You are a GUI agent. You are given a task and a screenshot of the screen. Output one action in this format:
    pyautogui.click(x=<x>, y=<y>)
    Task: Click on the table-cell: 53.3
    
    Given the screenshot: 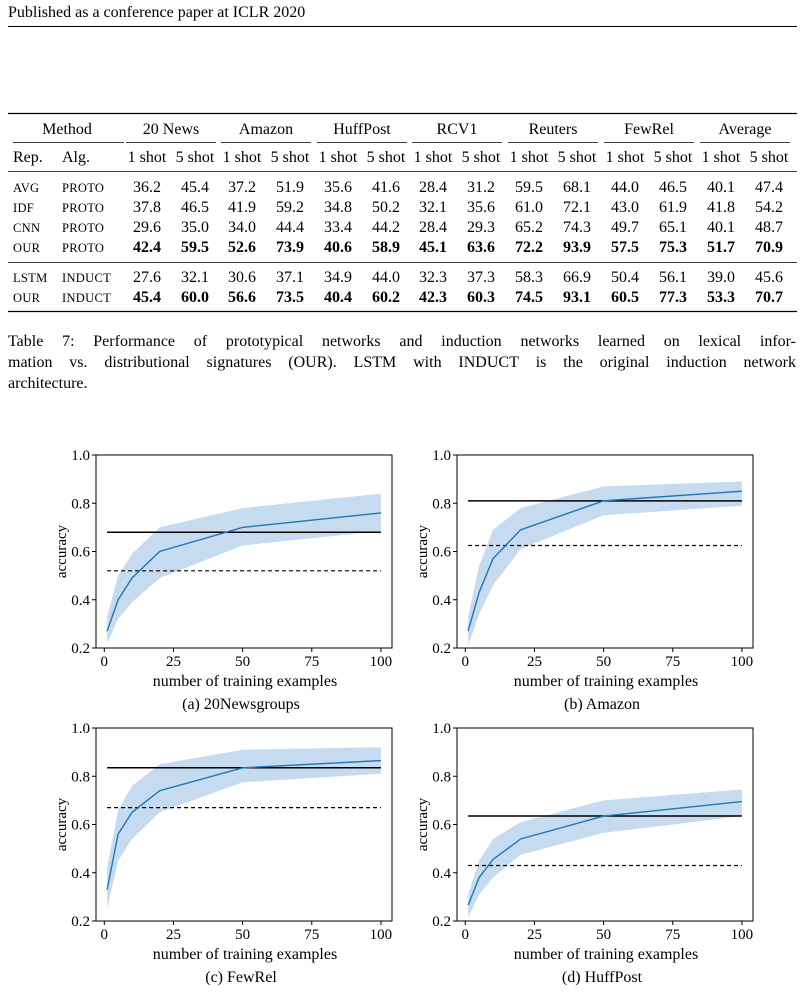 What is the action you would take?
    pyautogui.click(x=721, y=297)
    